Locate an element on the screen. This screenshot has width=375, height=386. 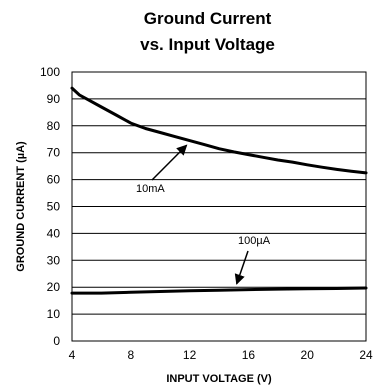
y-tick-0: 0 is located at coordinates (56, 341).